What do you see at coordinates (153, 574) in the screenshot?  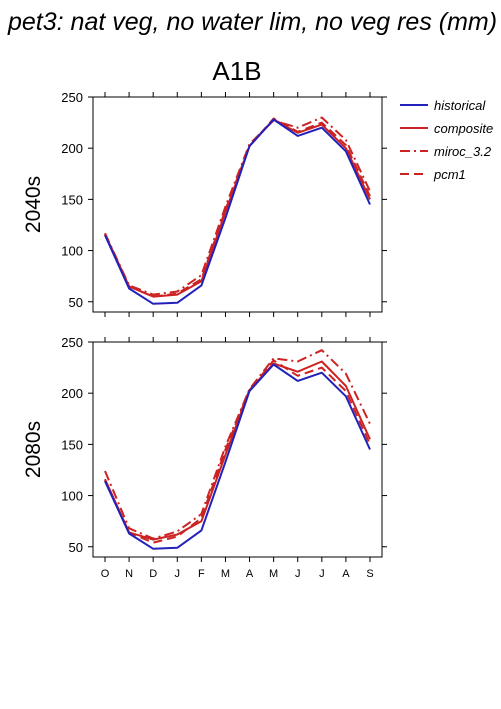 I see `x-tick-label: D` at bounding box center [153, 574].